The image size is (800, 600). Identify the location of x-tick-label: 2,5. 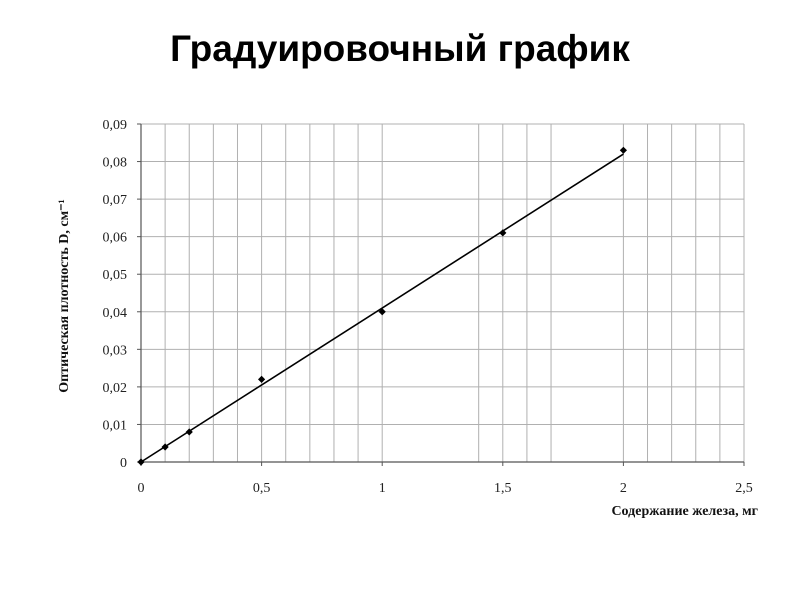
(744, 488).